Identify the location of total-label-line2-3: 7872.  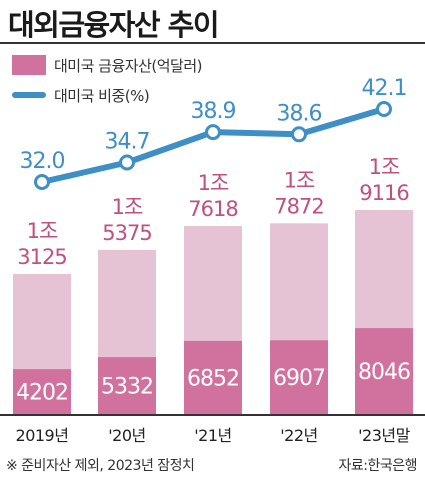
(298, 206).